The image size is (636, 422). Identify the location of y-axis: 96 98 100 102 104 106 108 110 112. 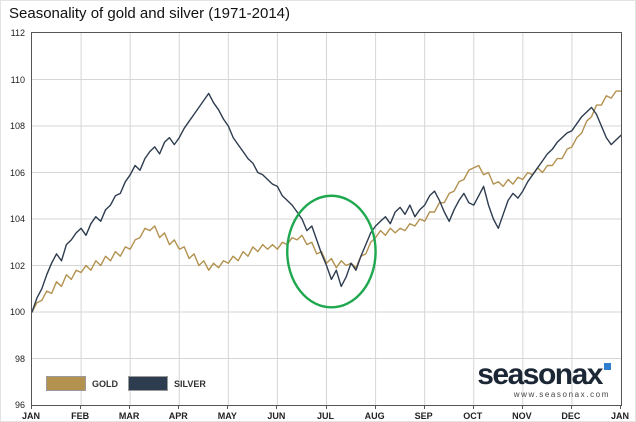
(14, 219).